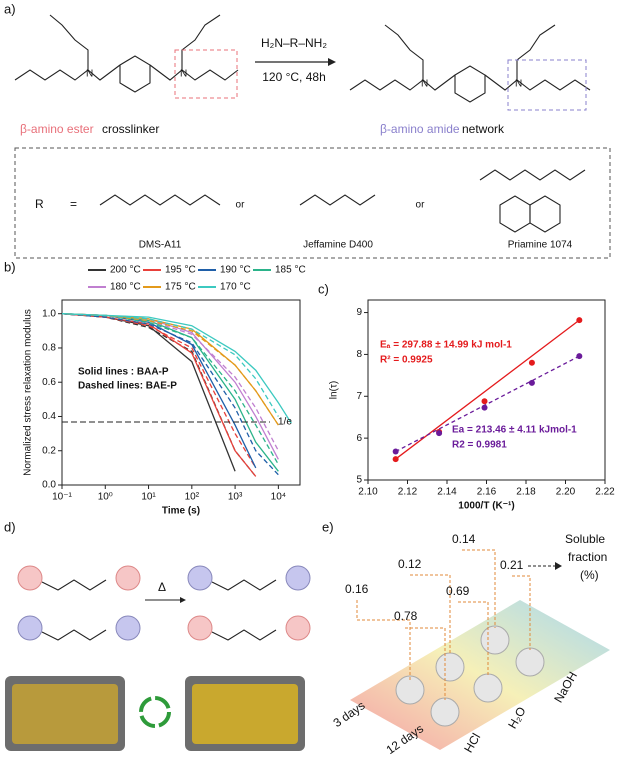 The height and width of the screenshot is (772, 621). What do you see at coordinates (123, 372) in the screenshot?
I see `annotation: Solid lines : BAA-P` at bounding box center [123, 372].